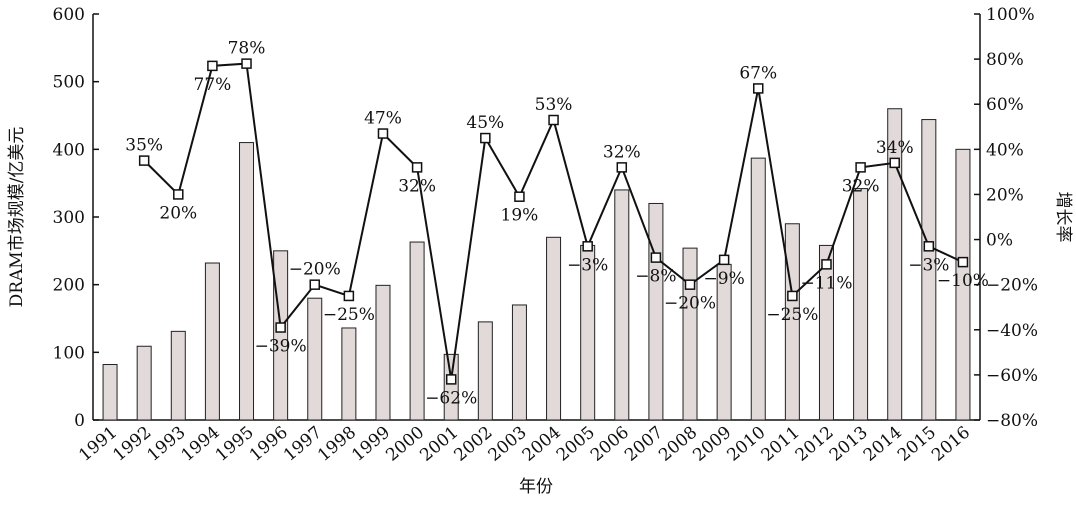  What do you see at coordinates (644, 444) in the screenshot?
I see `x-tick-label: 2007` at bounding box center [644, 444].